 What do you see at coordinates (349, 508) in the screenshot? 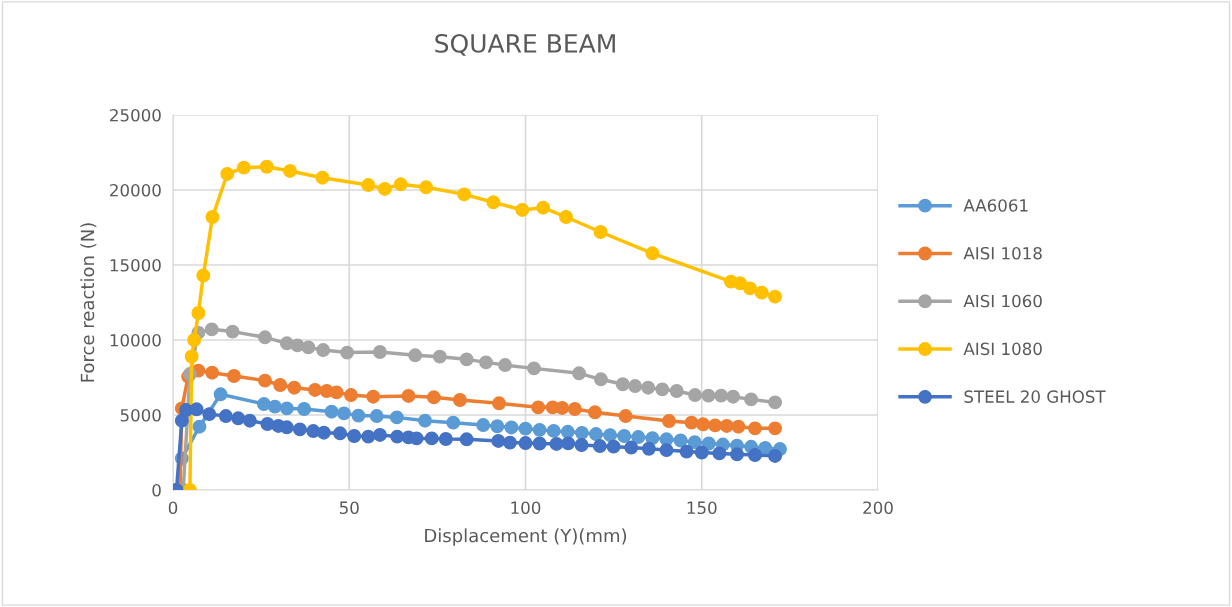
I see `x-tick-label: 50` at bounding box center [349, 508].